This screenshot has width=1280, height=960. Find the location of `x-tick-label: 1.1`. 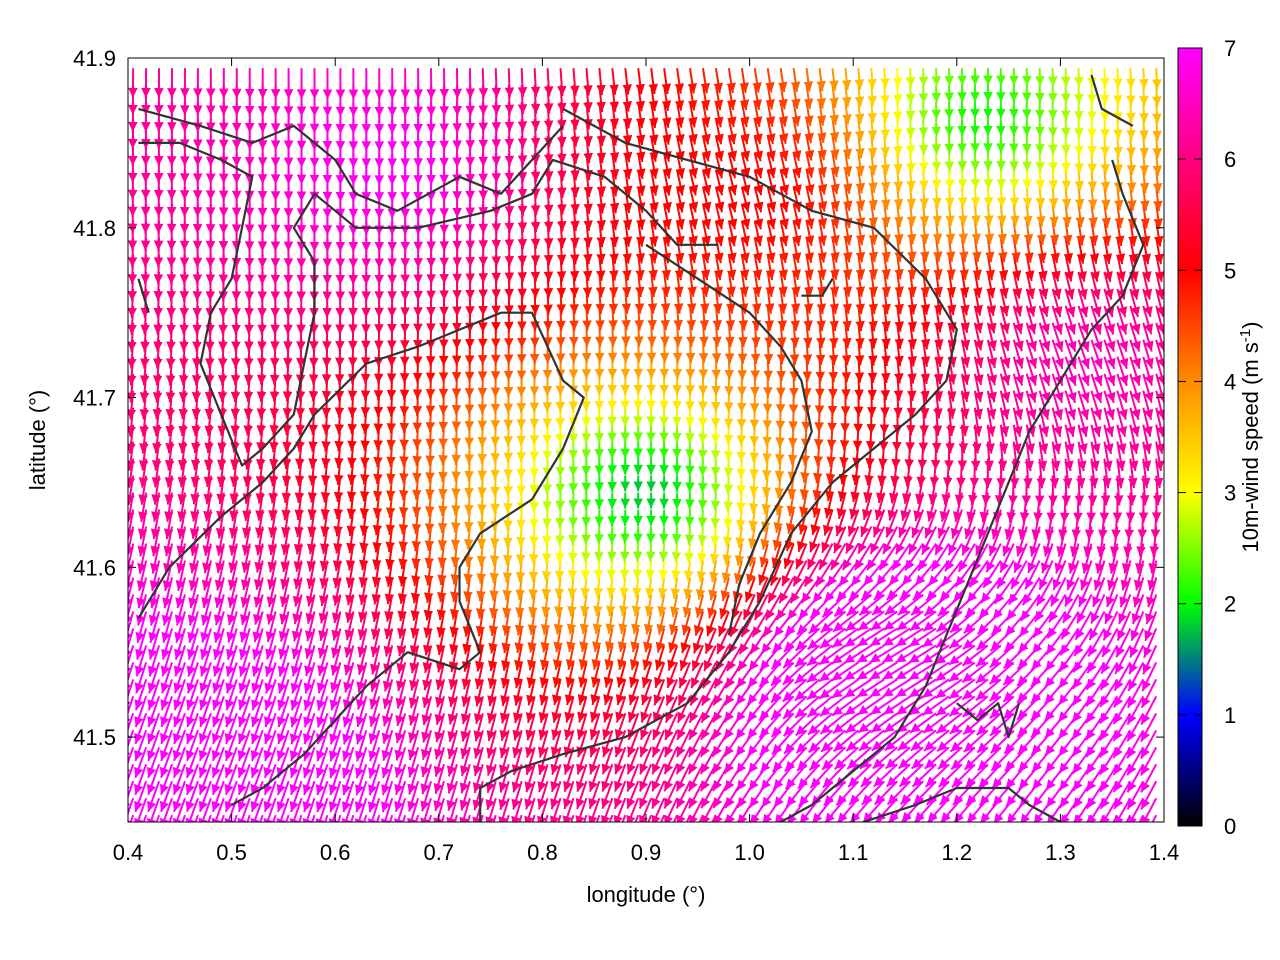

x-tick-label: 1.1 is located at coordinates (853, 852).